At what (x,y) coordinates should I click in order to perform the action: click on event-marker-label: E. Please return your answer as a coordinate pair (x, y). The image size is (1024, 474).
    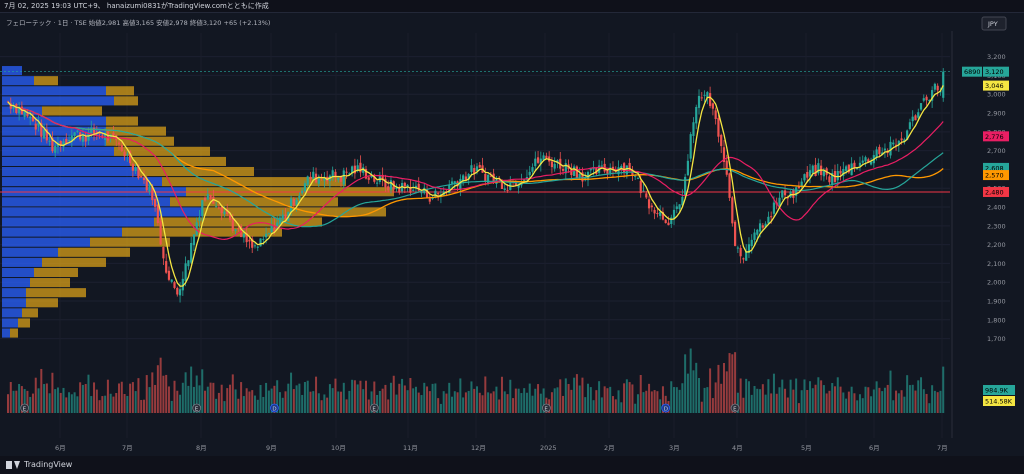
    Looking at the image, I should click on (735, 410).